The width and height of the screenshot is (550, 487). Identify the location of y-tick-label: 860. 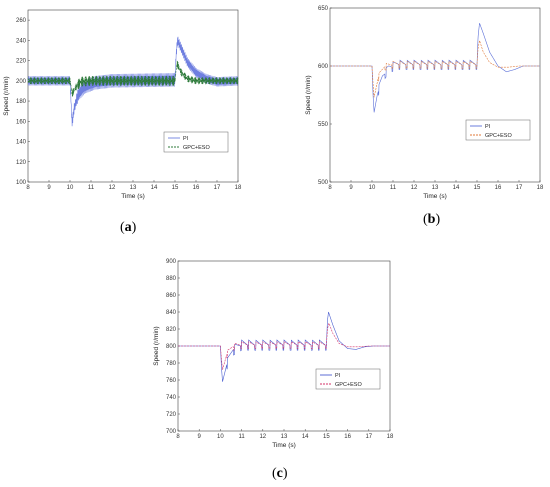
(171, 296).